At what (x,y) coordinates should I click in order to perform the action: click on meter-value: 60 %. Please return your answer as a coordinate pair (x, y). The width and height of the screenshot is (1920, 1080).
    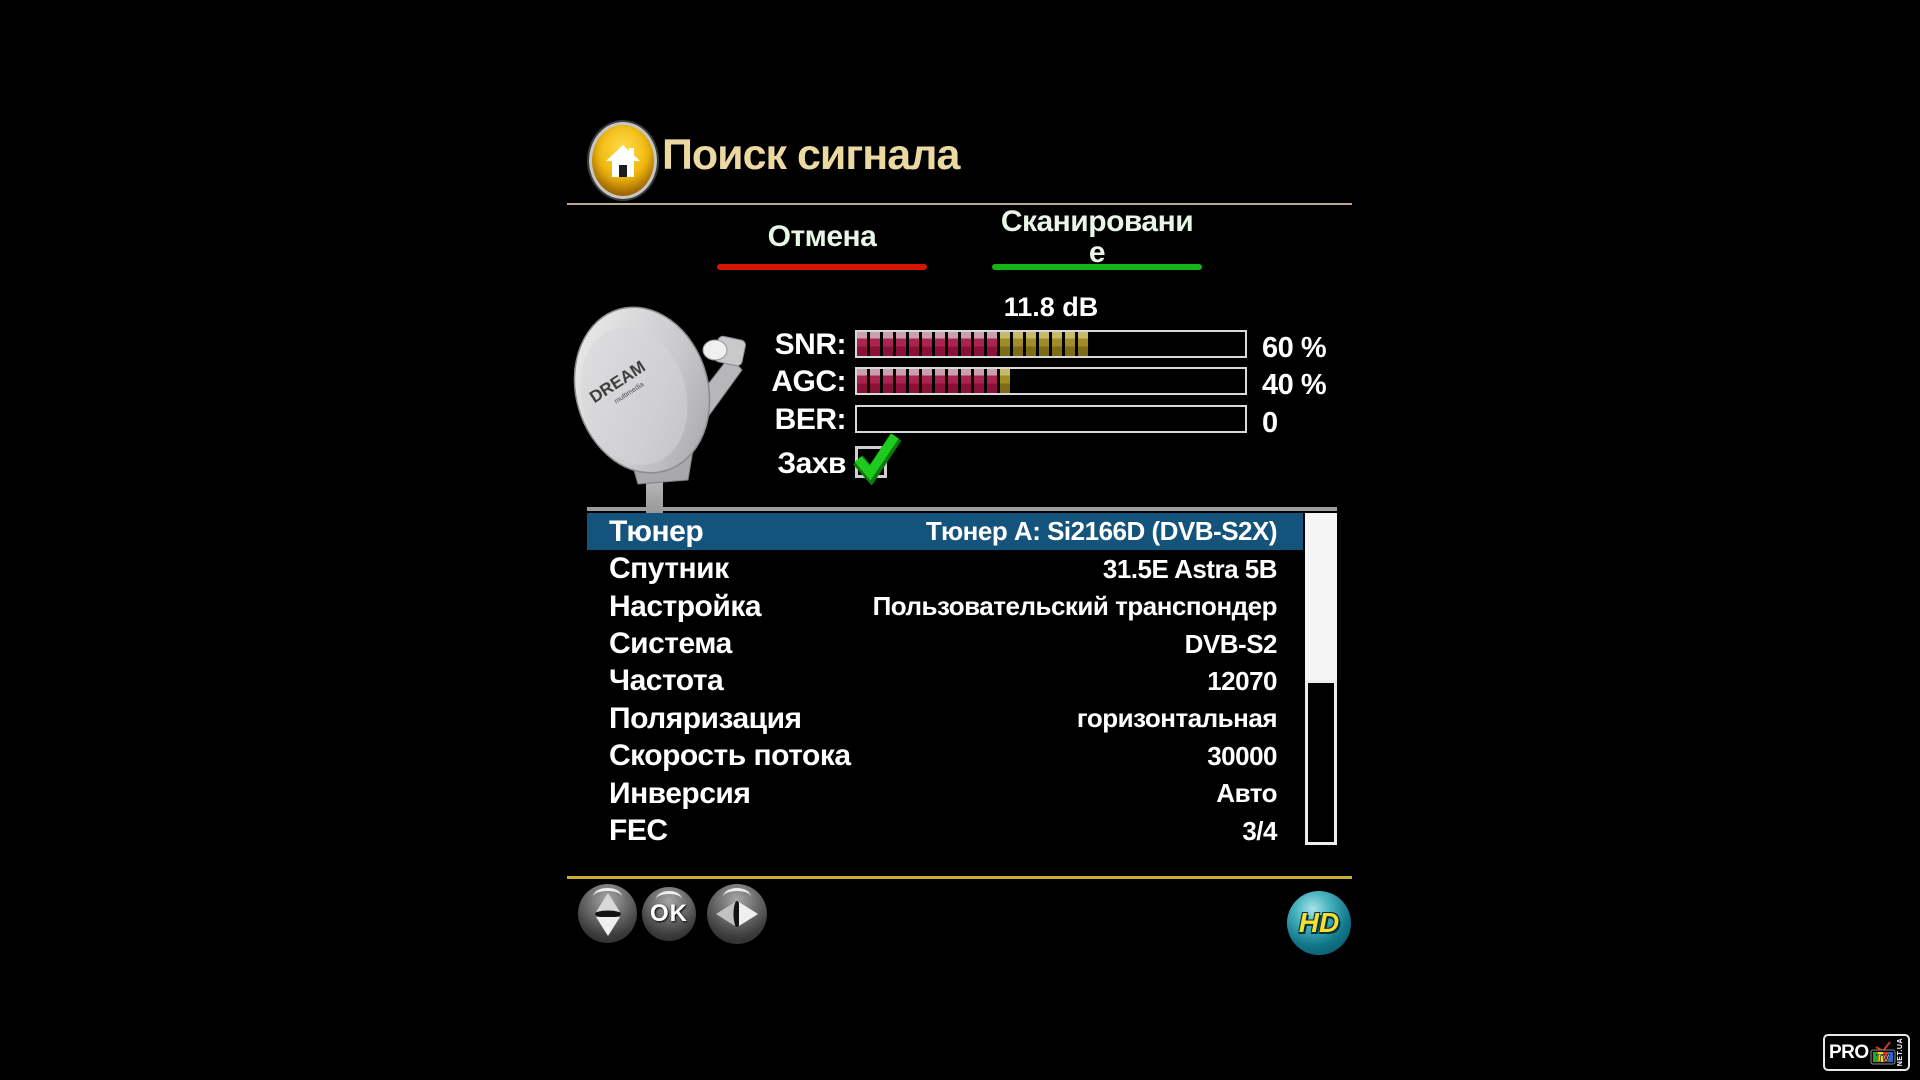
    Looking at the image, I should click on (1294, 348).